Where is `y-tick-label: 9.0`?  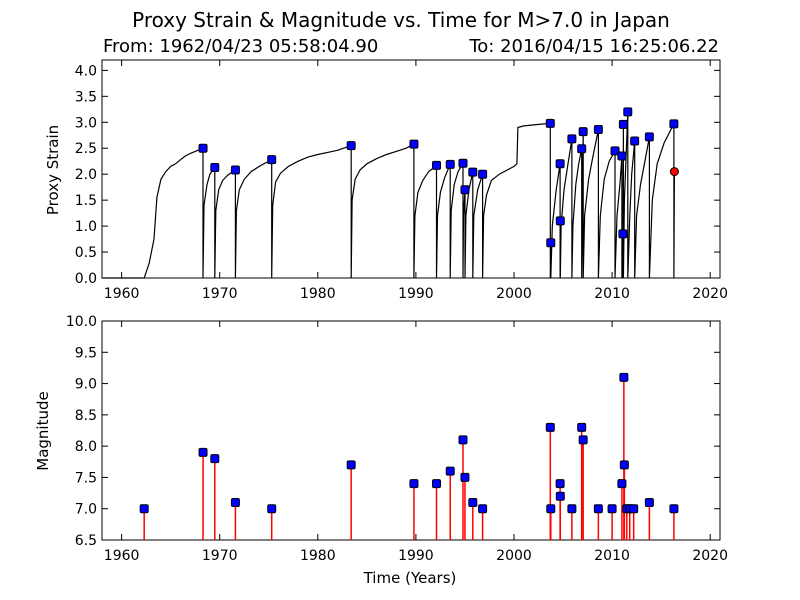 y-tick-label: 9.0 is located at coordinates (86, 385).